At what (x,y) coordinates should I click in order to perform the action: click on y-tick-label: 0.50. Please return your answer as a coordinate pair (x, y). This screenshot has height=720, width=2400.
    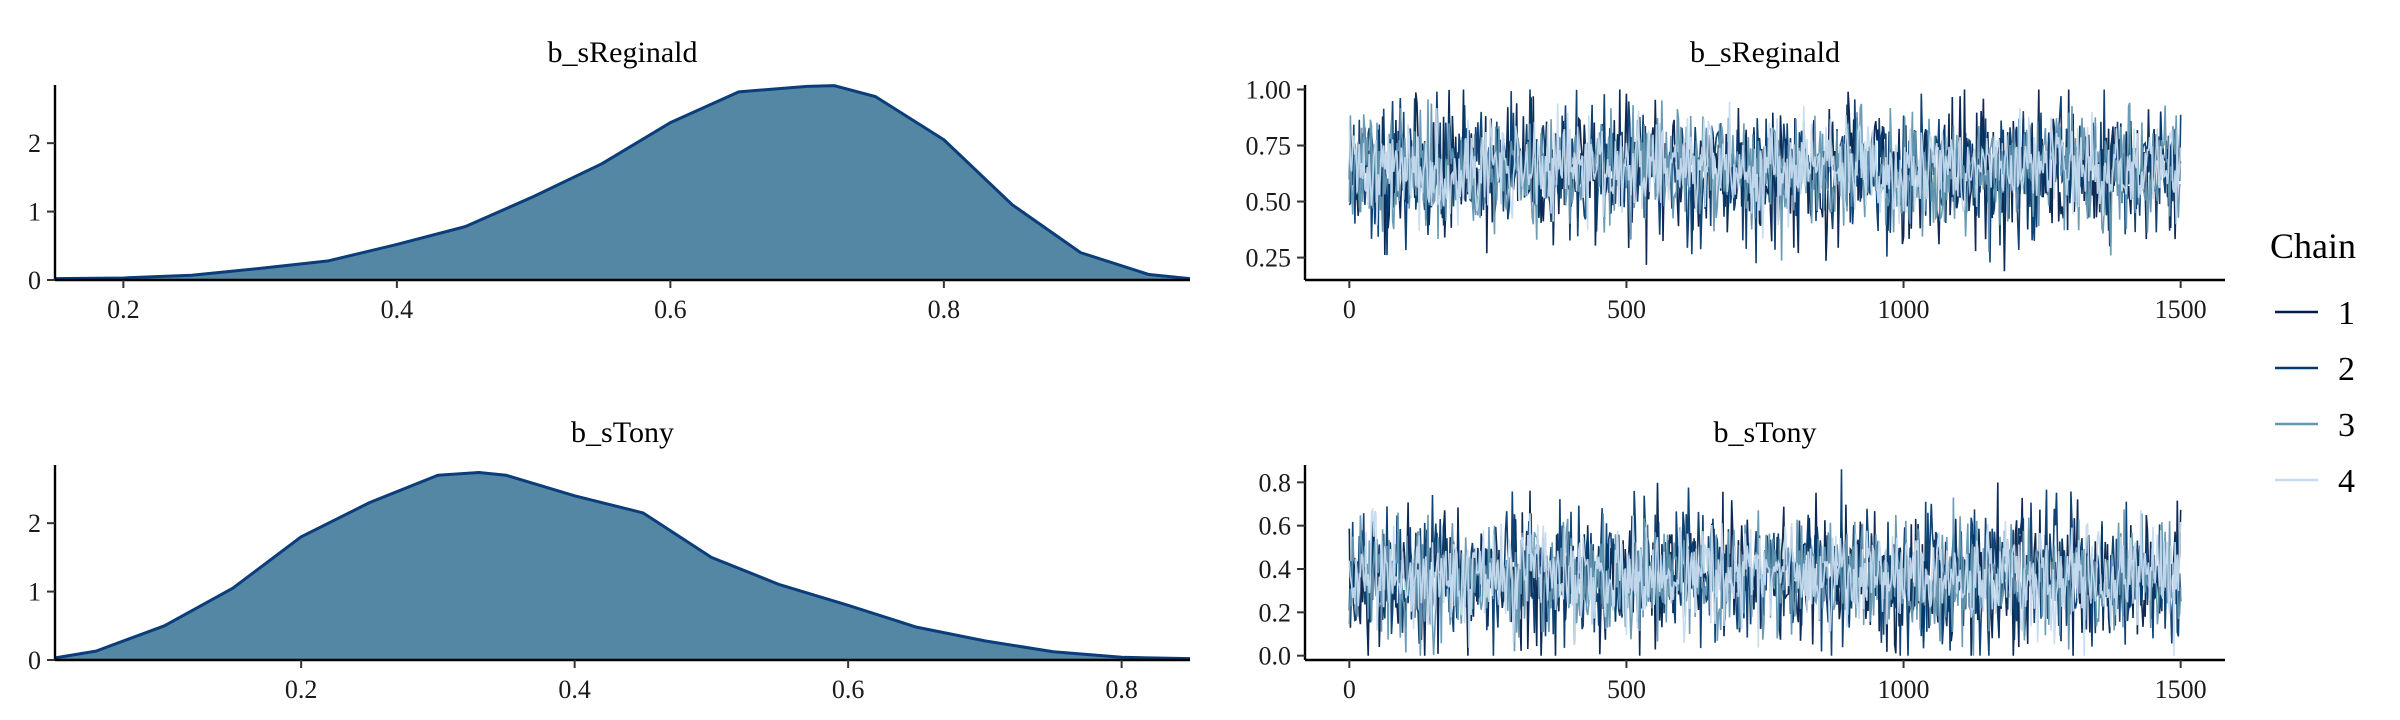
    Looking at the image, I should click on (1269, 202).